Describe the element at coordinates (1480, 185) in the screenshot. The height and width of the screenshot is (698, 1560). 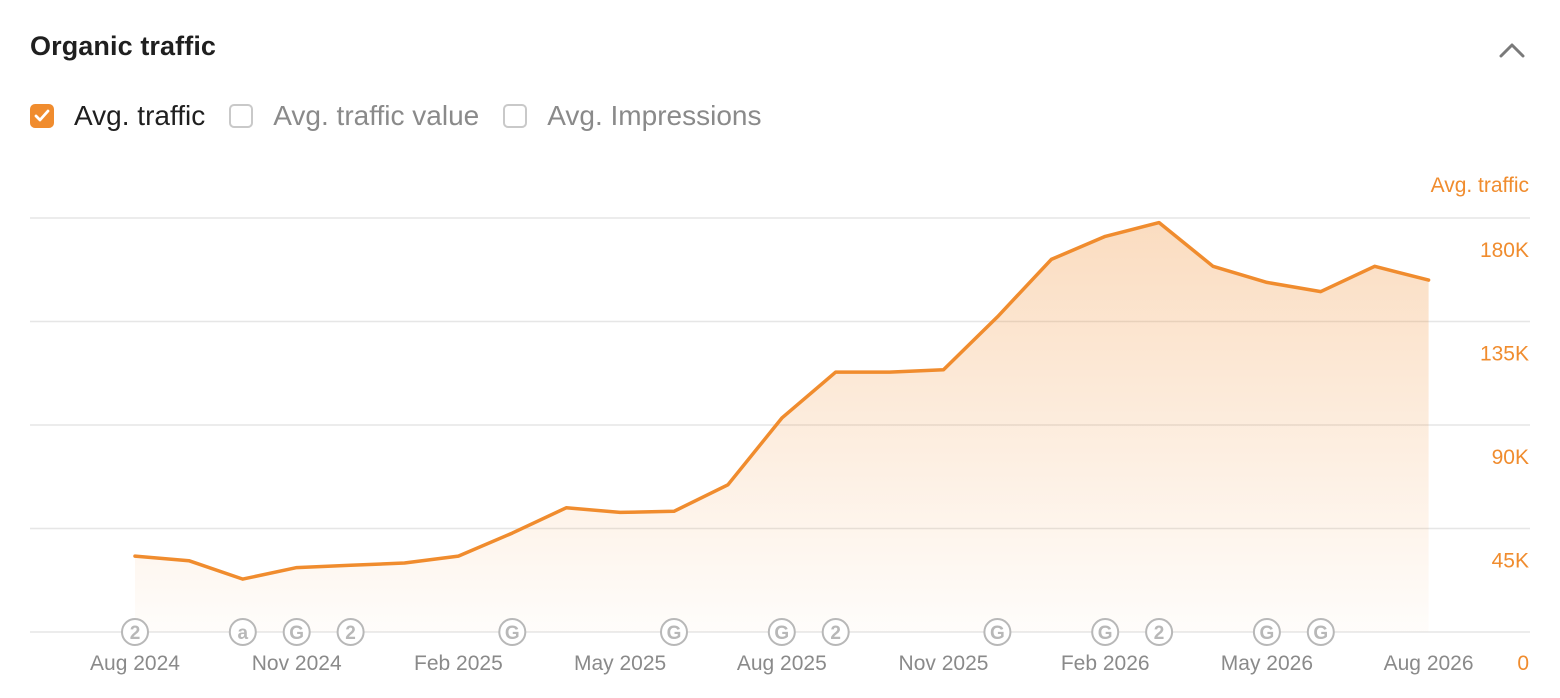
I see `y-axis-title: Avg. traffic` at that location.